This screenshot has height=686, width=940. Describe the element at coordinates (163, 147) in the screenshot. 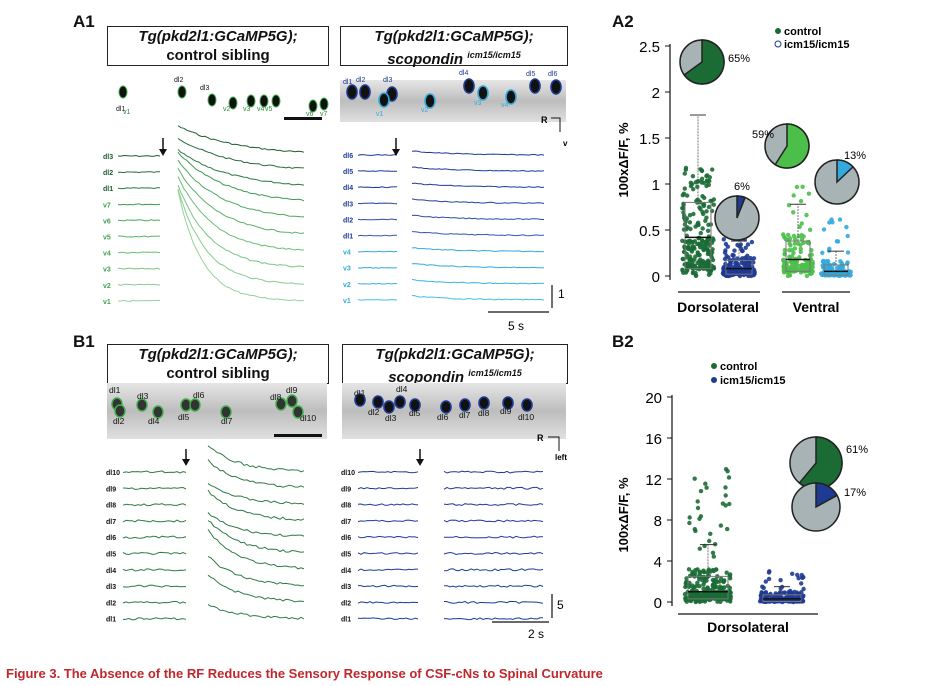

I see `a1-control-arrow` at that location.